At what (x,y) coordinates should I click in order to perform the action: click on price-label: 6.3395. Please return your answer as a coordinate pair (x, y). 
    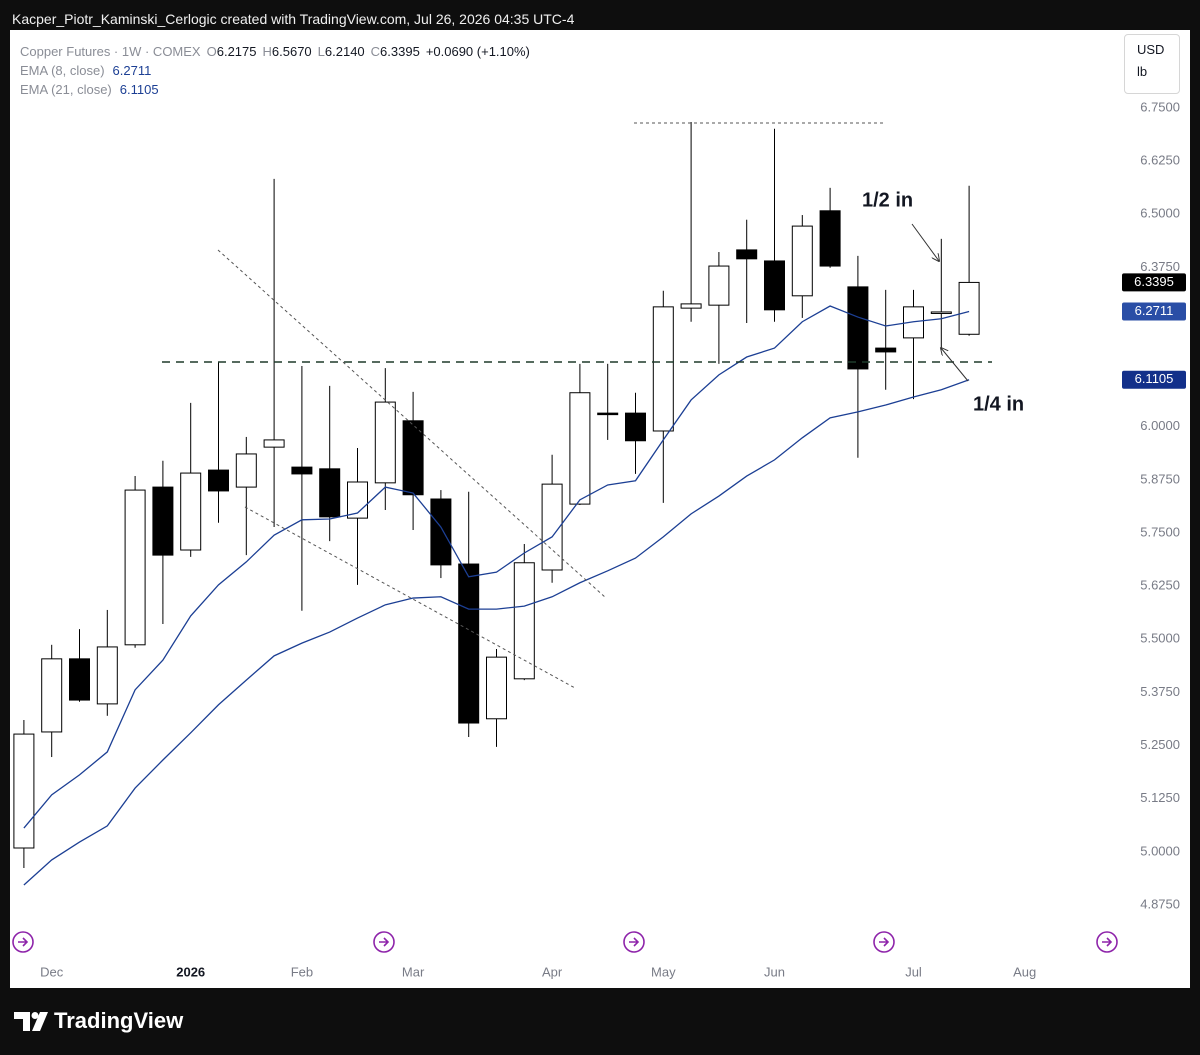
    Looking at the image, I should click on (1154, 281).